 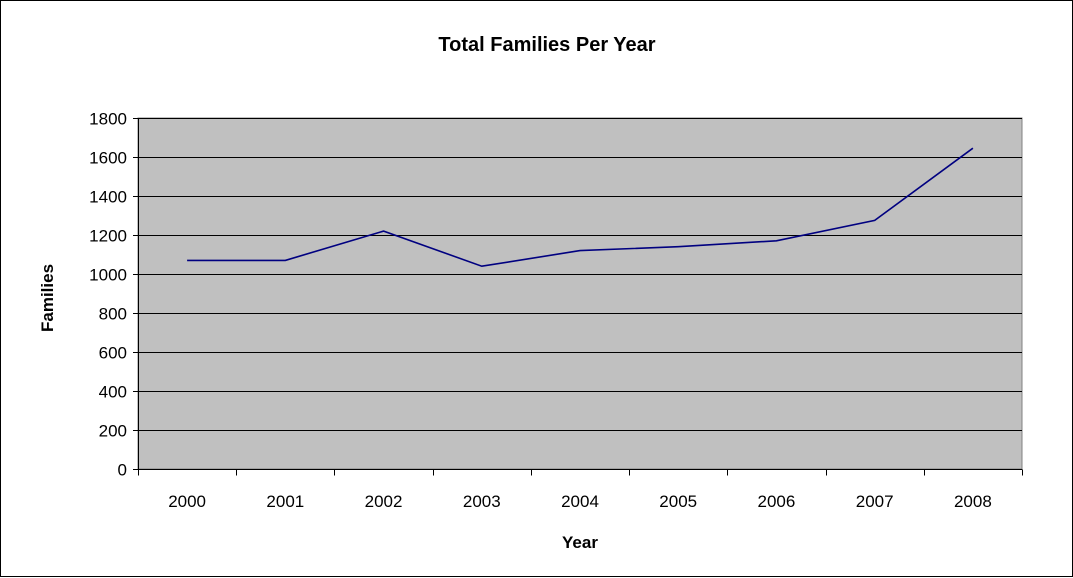 I want to click on y-axis: 0 200 400 600 800 1000 1200 1400 1600 1800, so click(x=113, y=295).